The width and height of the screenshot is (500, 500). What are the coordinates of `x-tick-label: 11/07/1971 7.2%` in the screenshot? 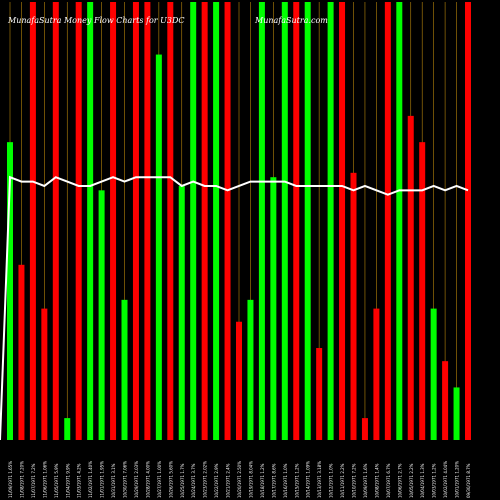 It's located at (33, 480).